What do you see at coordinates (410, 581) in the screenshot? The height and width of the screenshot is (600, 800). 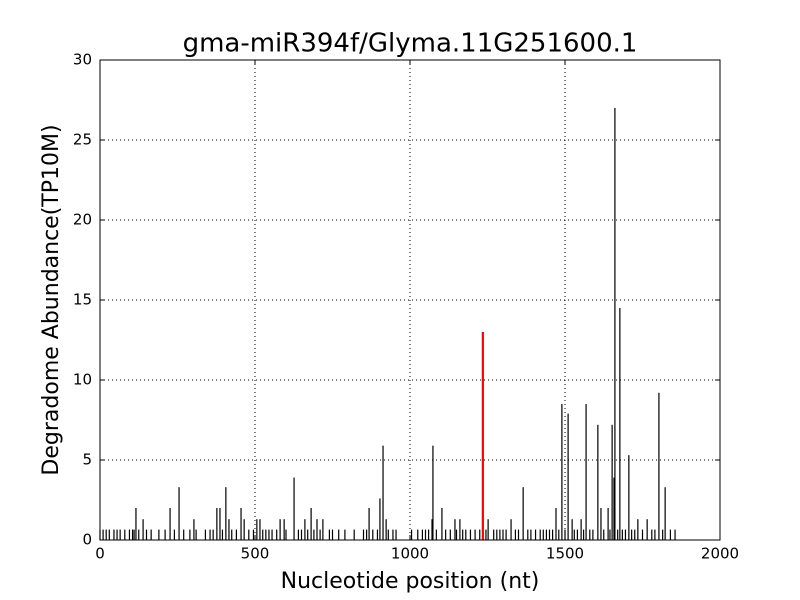 I see `x-axis-label: Nucleotide position (nt)` at bounding box center [410, 581].